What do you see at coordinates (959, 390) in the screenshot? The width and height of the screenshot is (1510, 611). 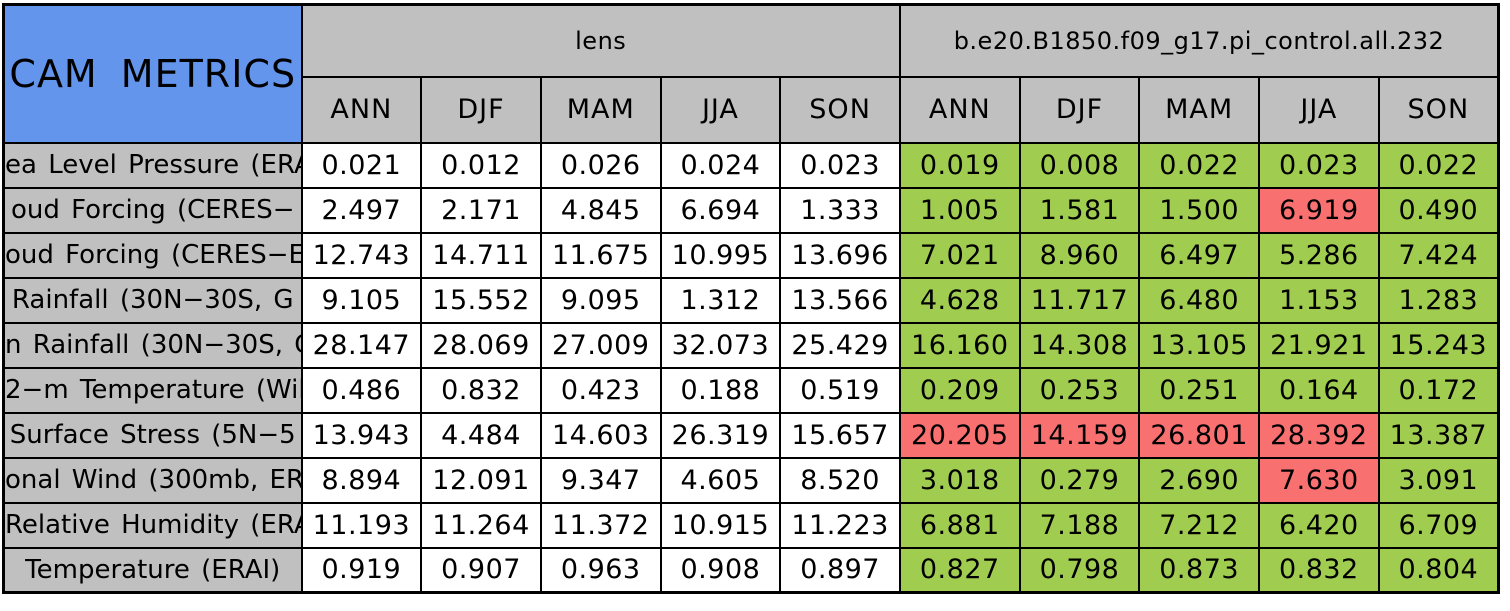 I see `metric-cell-control: 0.209` at bounding box center [959, 390].